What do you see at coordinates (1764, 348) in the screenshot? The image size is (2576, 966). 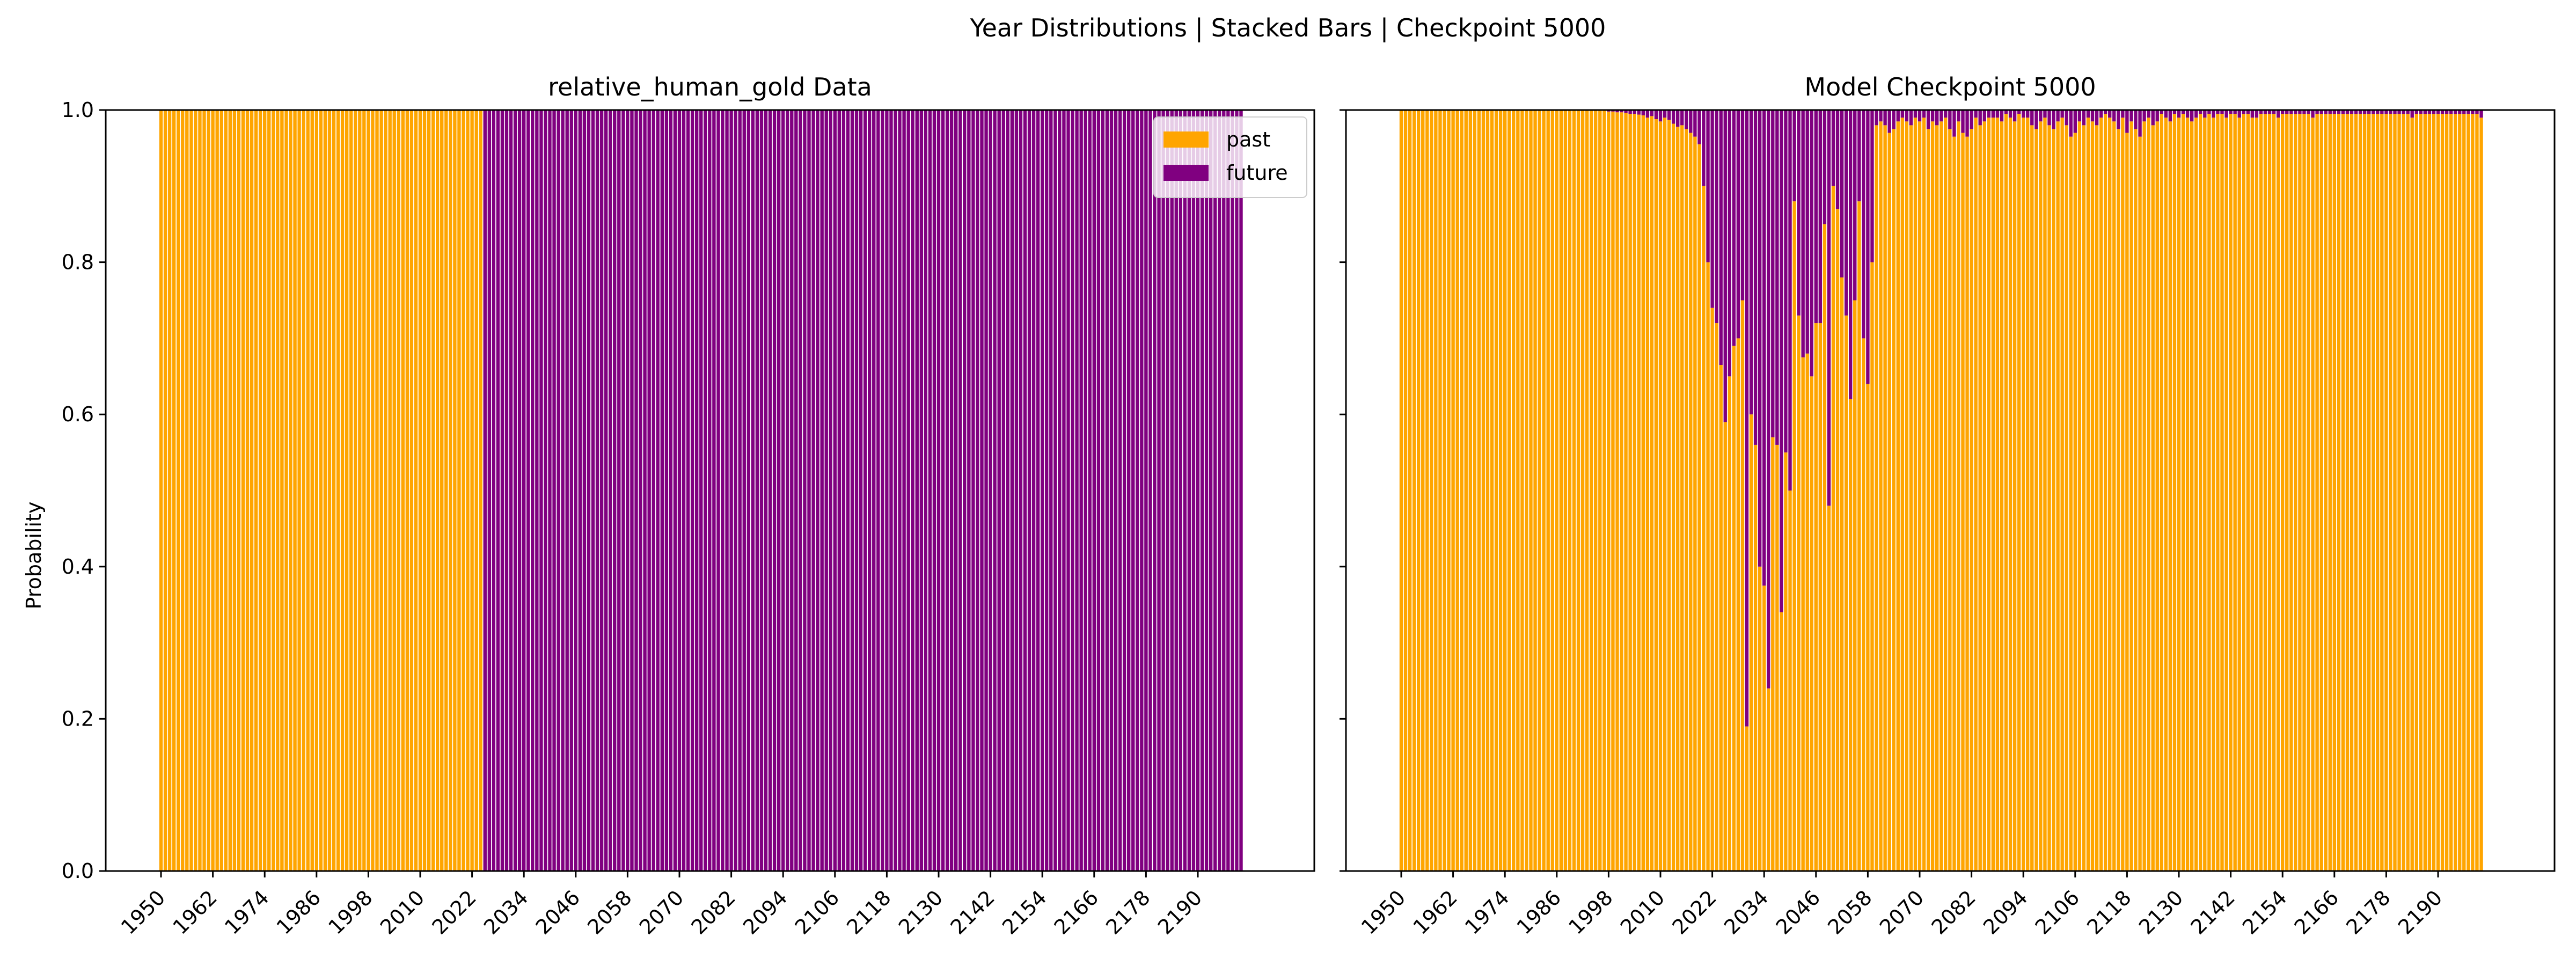 I see `bar-future-2034` at bounding box center [1764, 348].